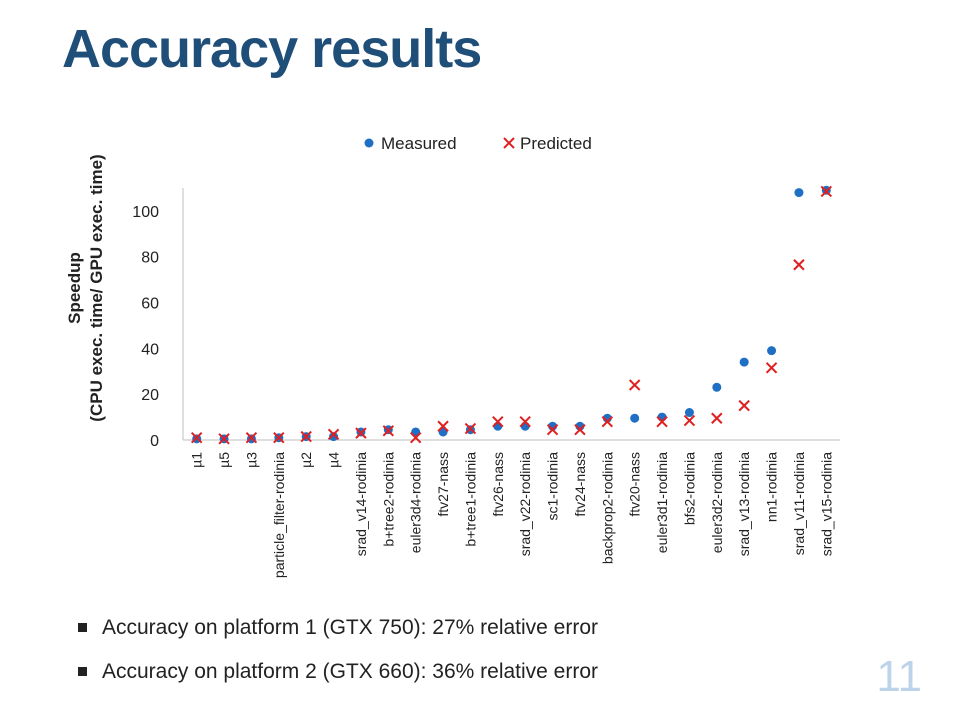 This screenshot has height=720, width=960. What do you see at coordinates (96, 287) in the screenshot?
I see `y-axis-title-line: (CPU exec. time/ GPU exec. time)` at bounding box center [96, 287].